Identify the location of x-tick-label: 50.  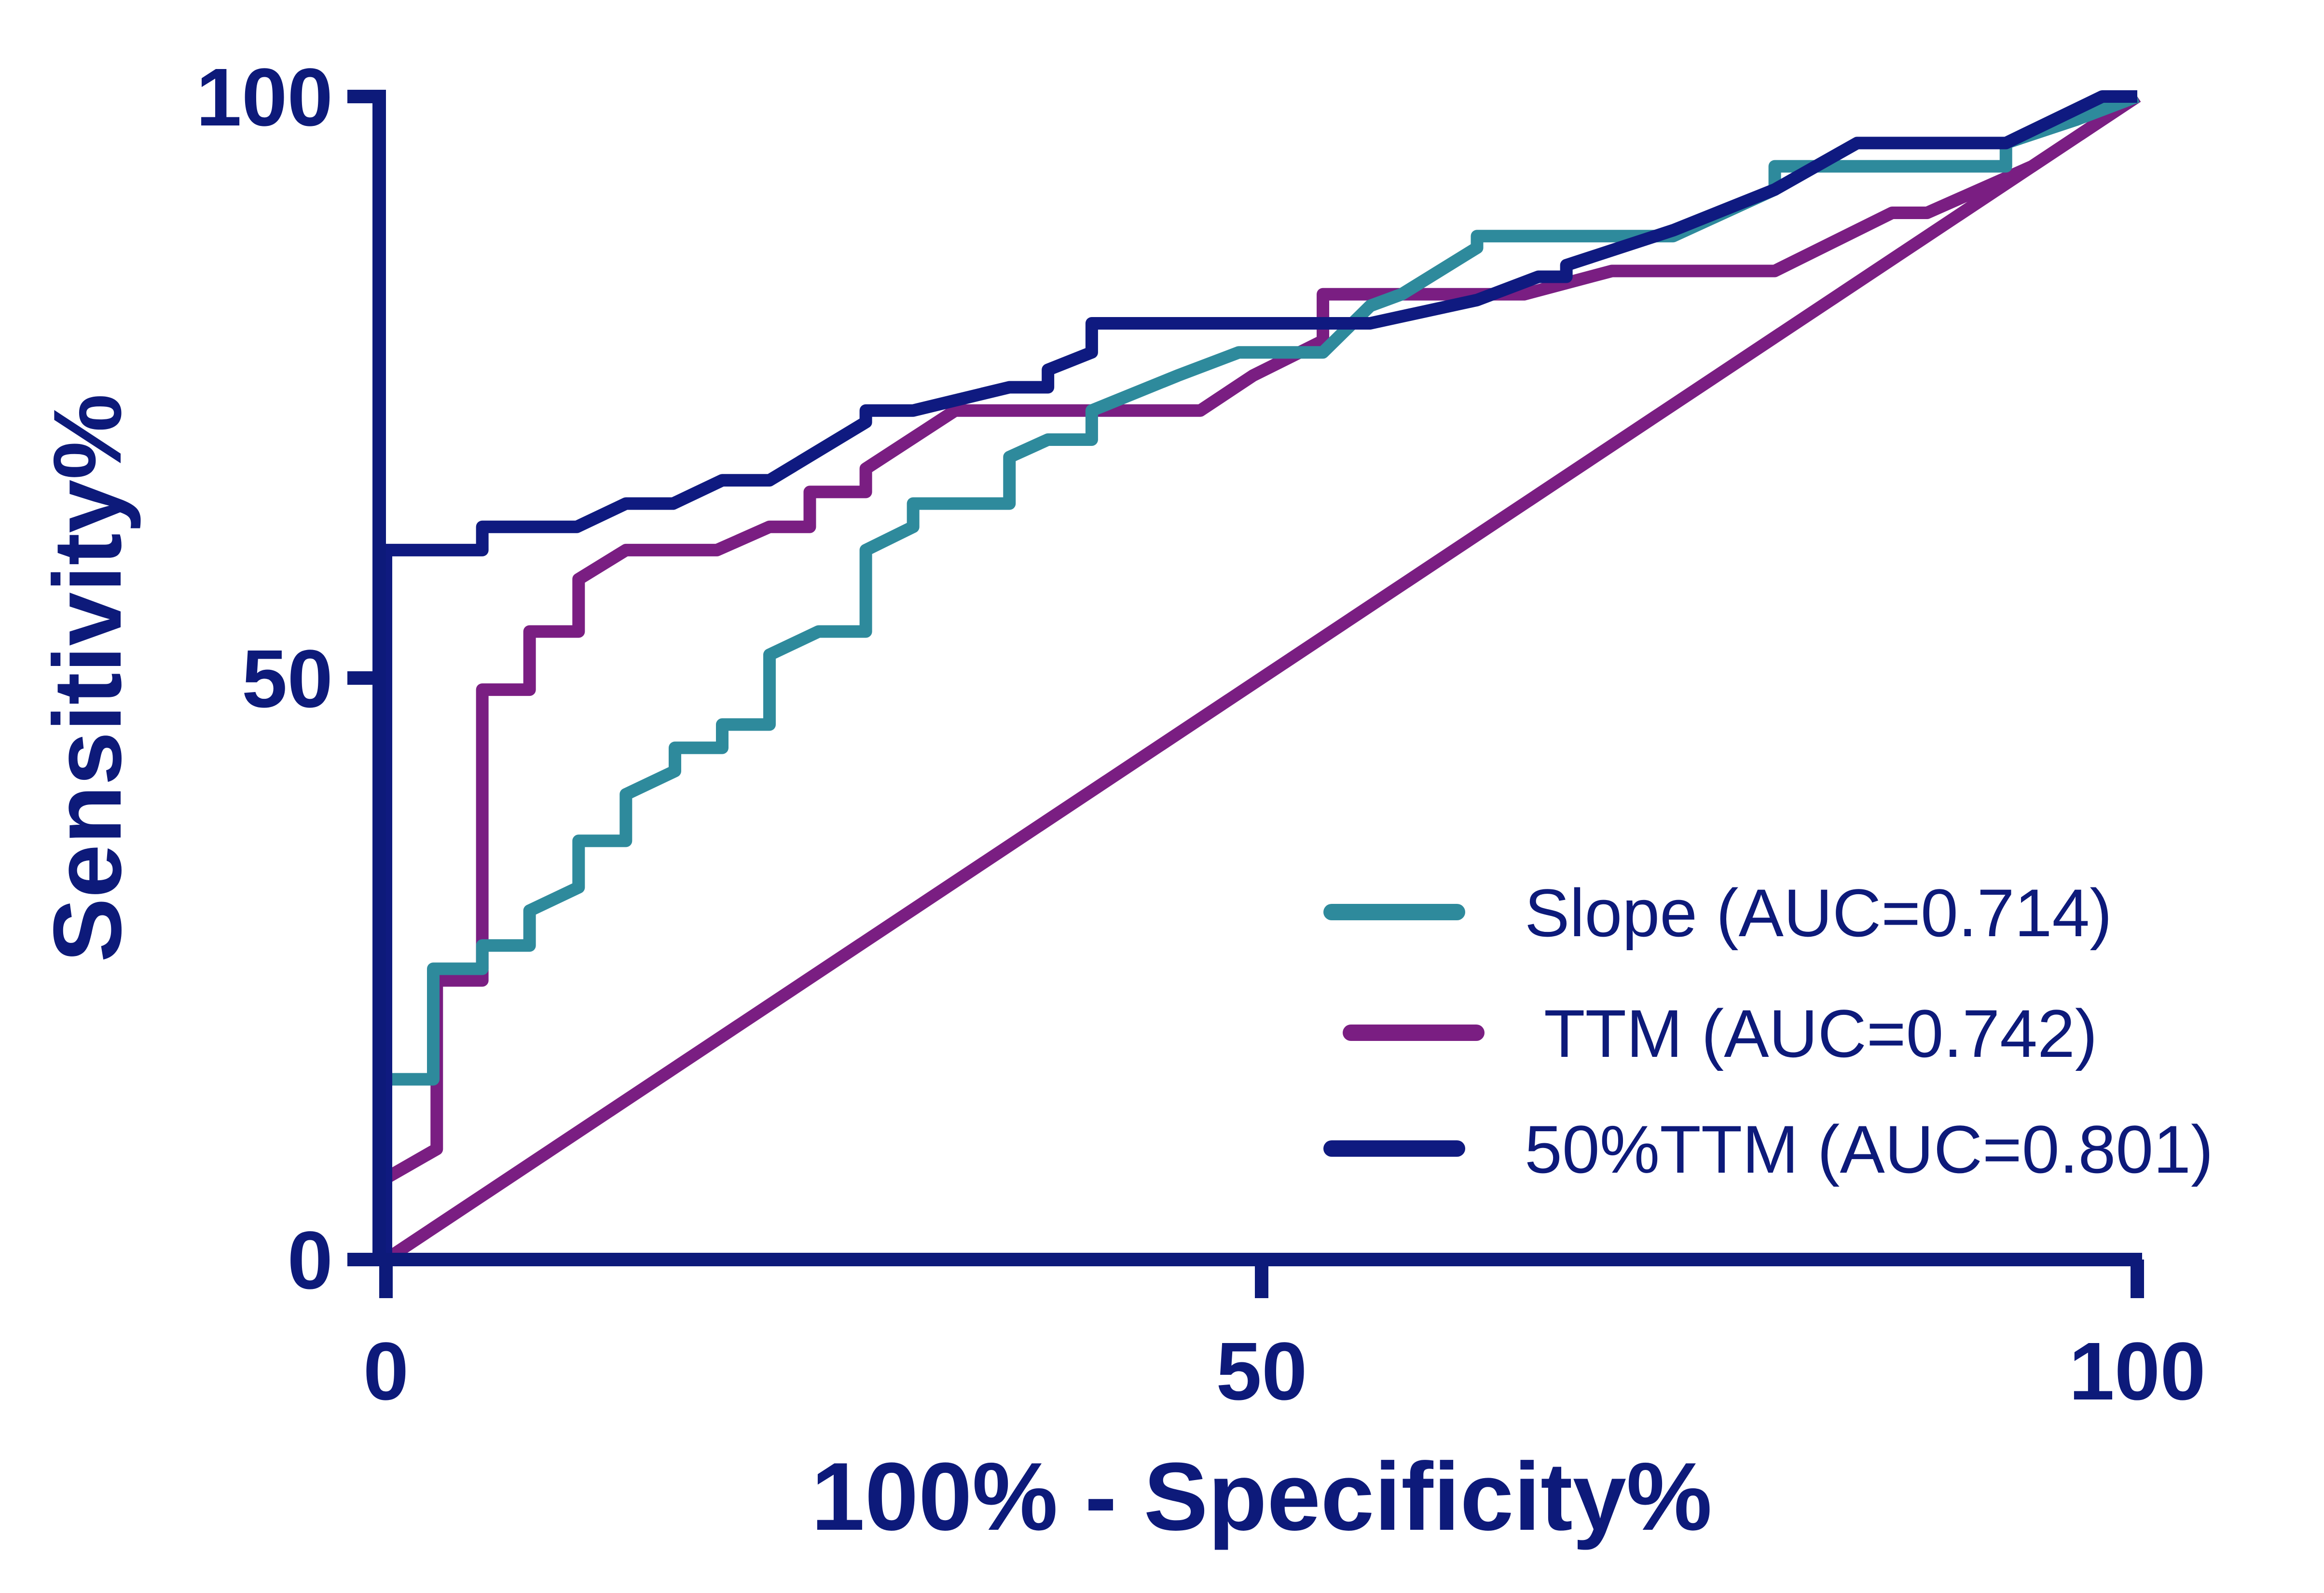
(1261, 1371).